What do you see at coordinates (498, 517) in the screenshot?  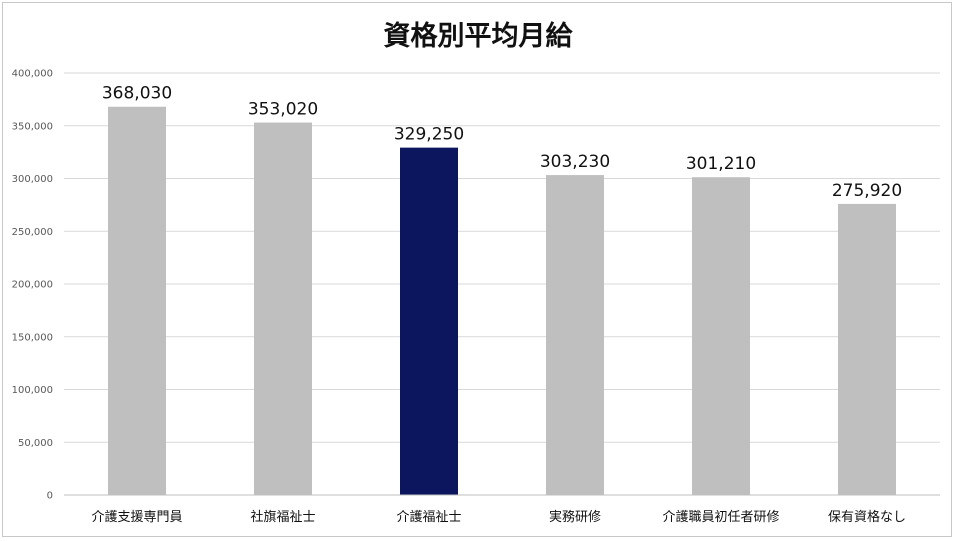 I see `category-labels: 介護支援専門員 社旗福祉士 介護福祉士 実務研修 介護職員初任者研修 保有資格なし` at bounding box center [498, 517].